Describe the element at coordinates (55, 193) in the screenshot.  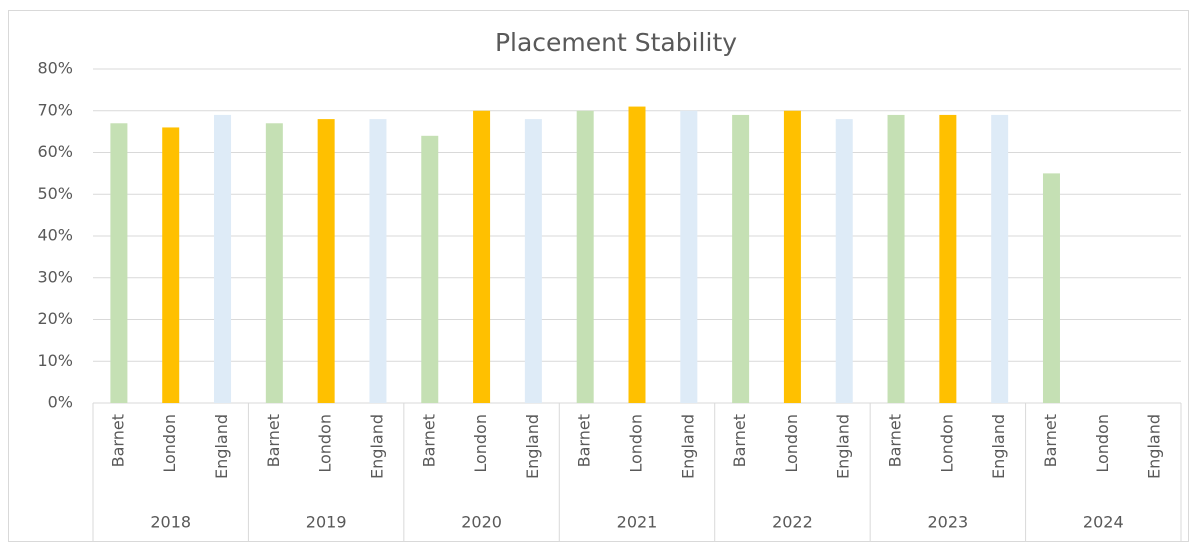
I see `y-tick-label: 50%` at that location.